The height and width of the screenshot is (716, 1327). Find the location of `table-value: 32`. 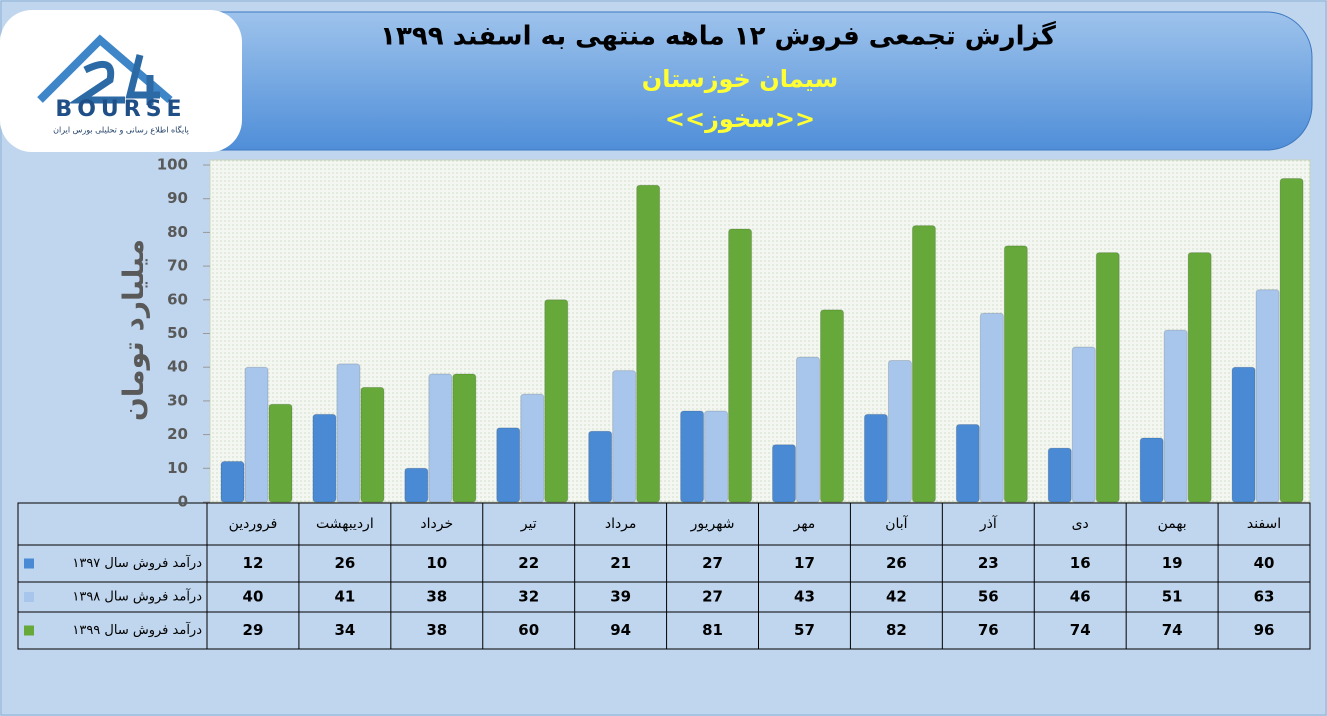

table-value: 32 is located at coordinates (528, 597).